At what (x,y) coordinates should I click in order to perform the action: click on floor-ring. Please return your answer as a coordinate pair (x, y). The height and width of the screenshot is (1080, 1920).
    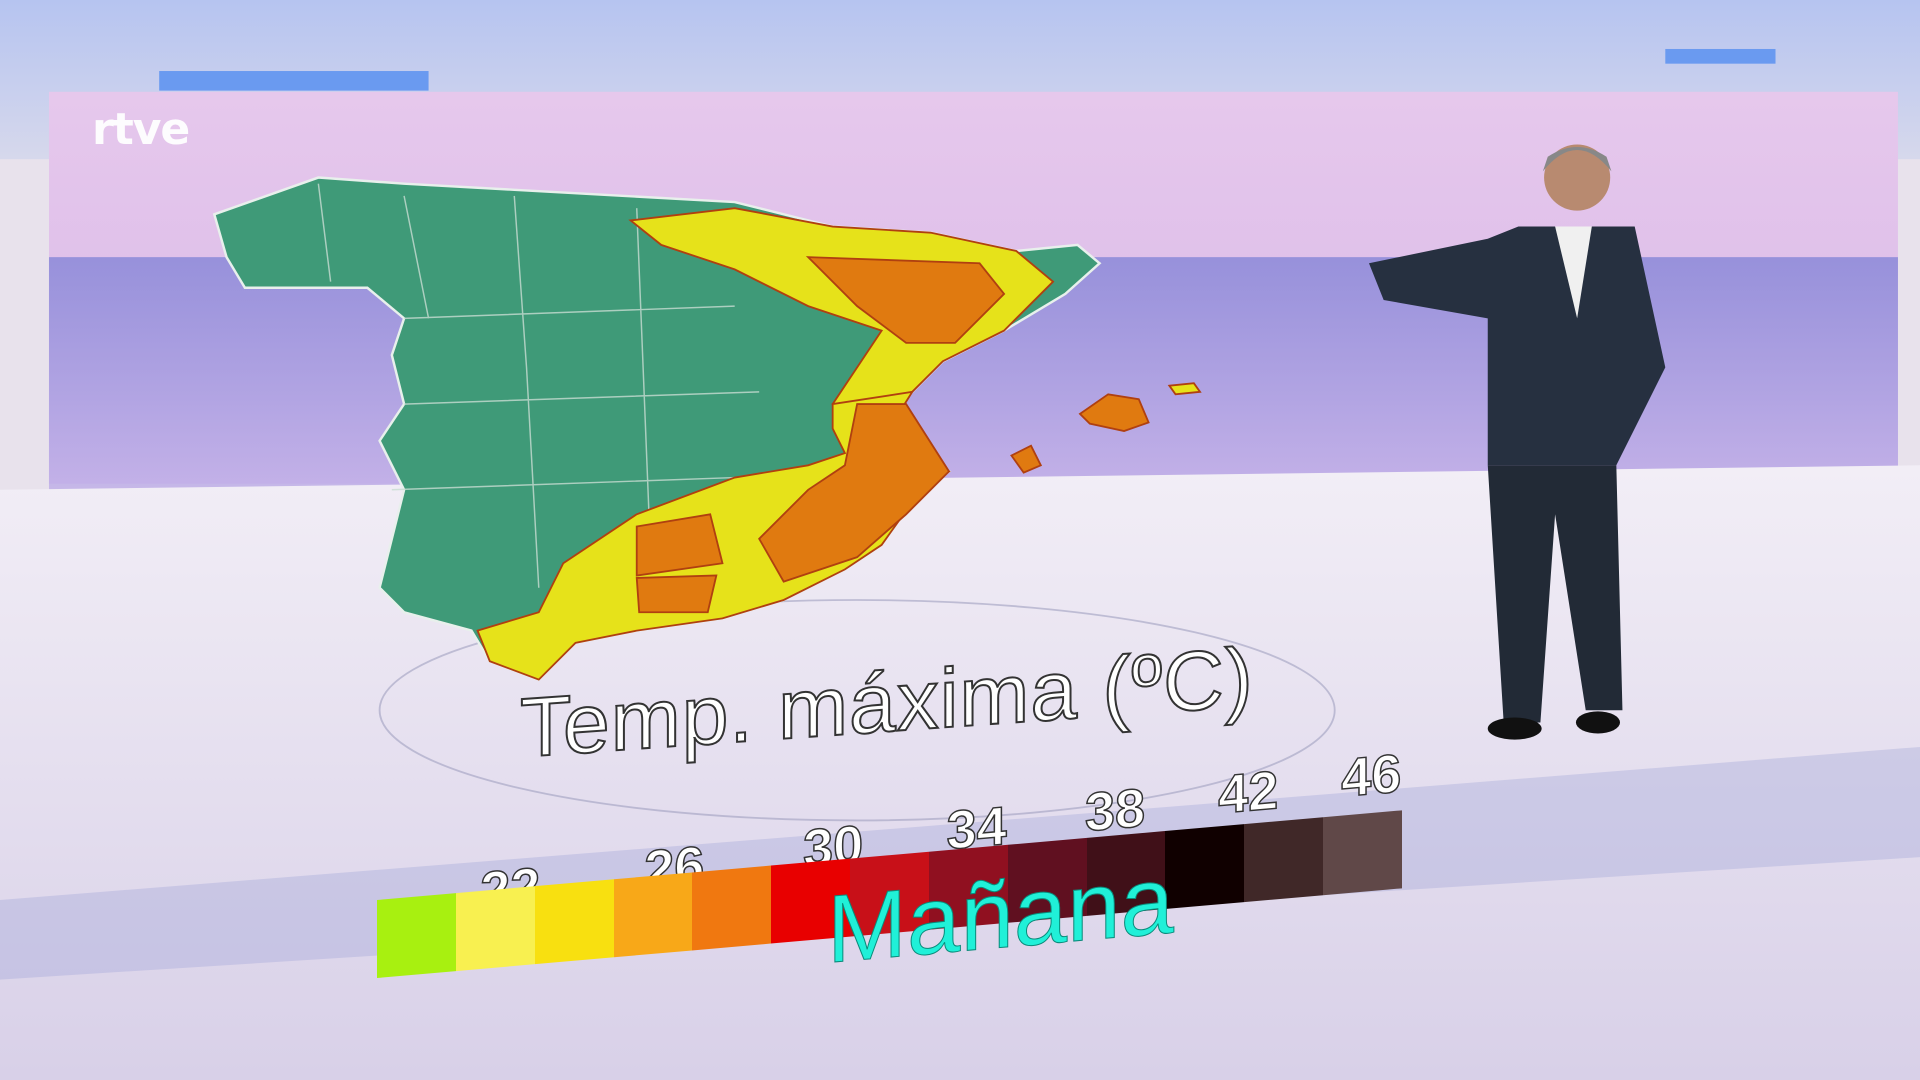
    Looking at the image, I should click on (857, 710).